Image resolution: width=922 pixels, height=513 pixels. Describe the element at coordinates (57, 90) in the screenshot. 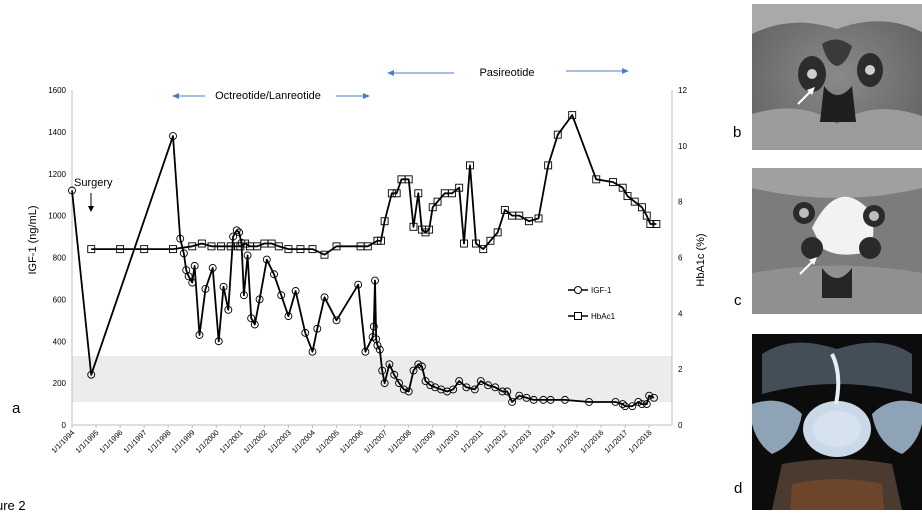

I see `y-left-tick-label: 1600` at that location.